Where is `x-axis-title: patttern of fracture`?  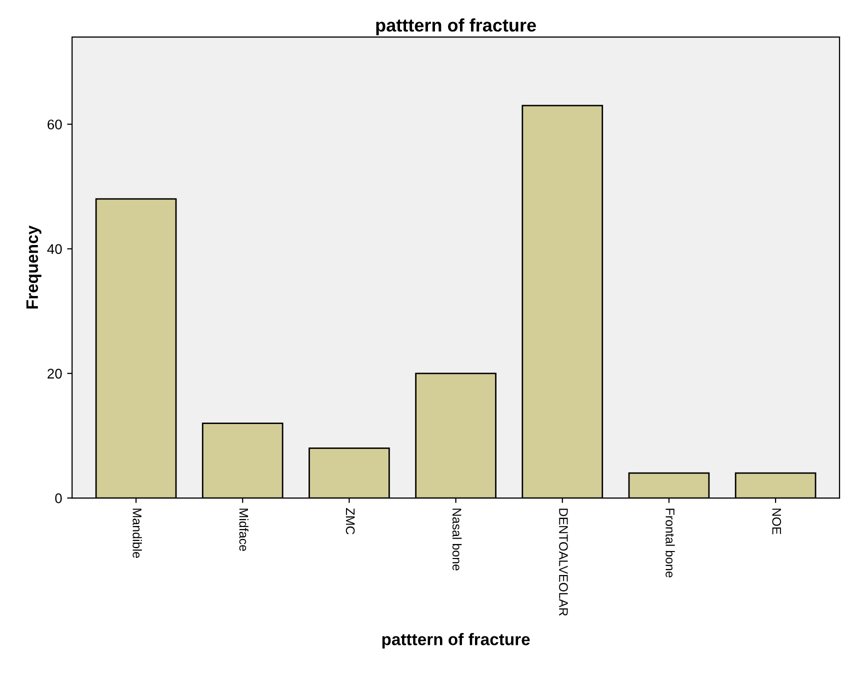
x-axis-title: patttern of fracture is located at coordinates (456, 641).